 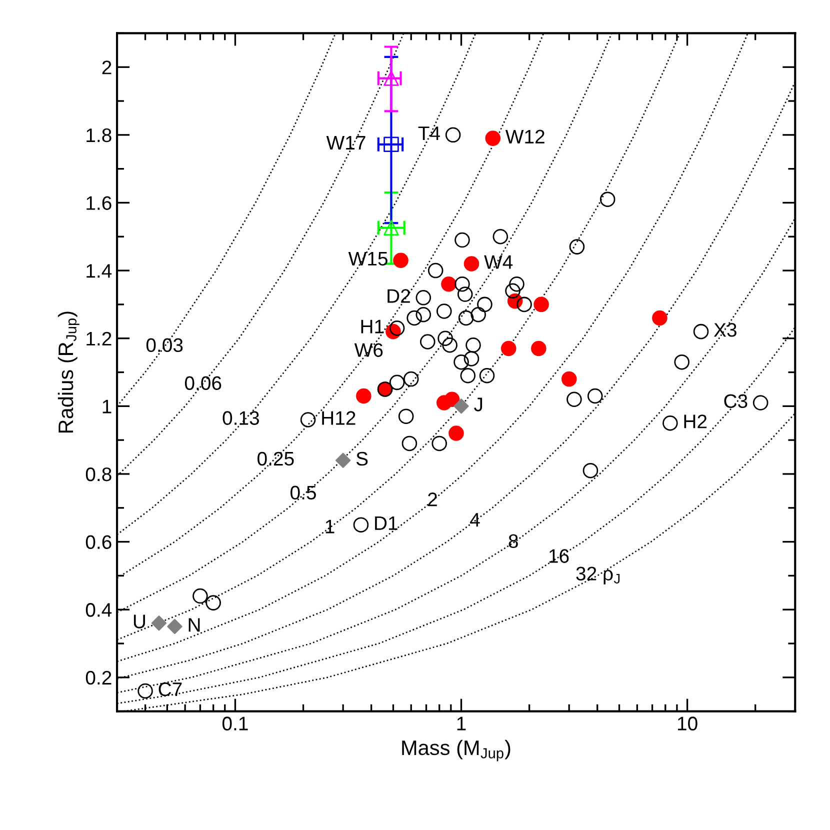 What do you see at coordinates (399, 296) in the screenshot?
I see `annotation: D2` at bounding box center [399, 296].